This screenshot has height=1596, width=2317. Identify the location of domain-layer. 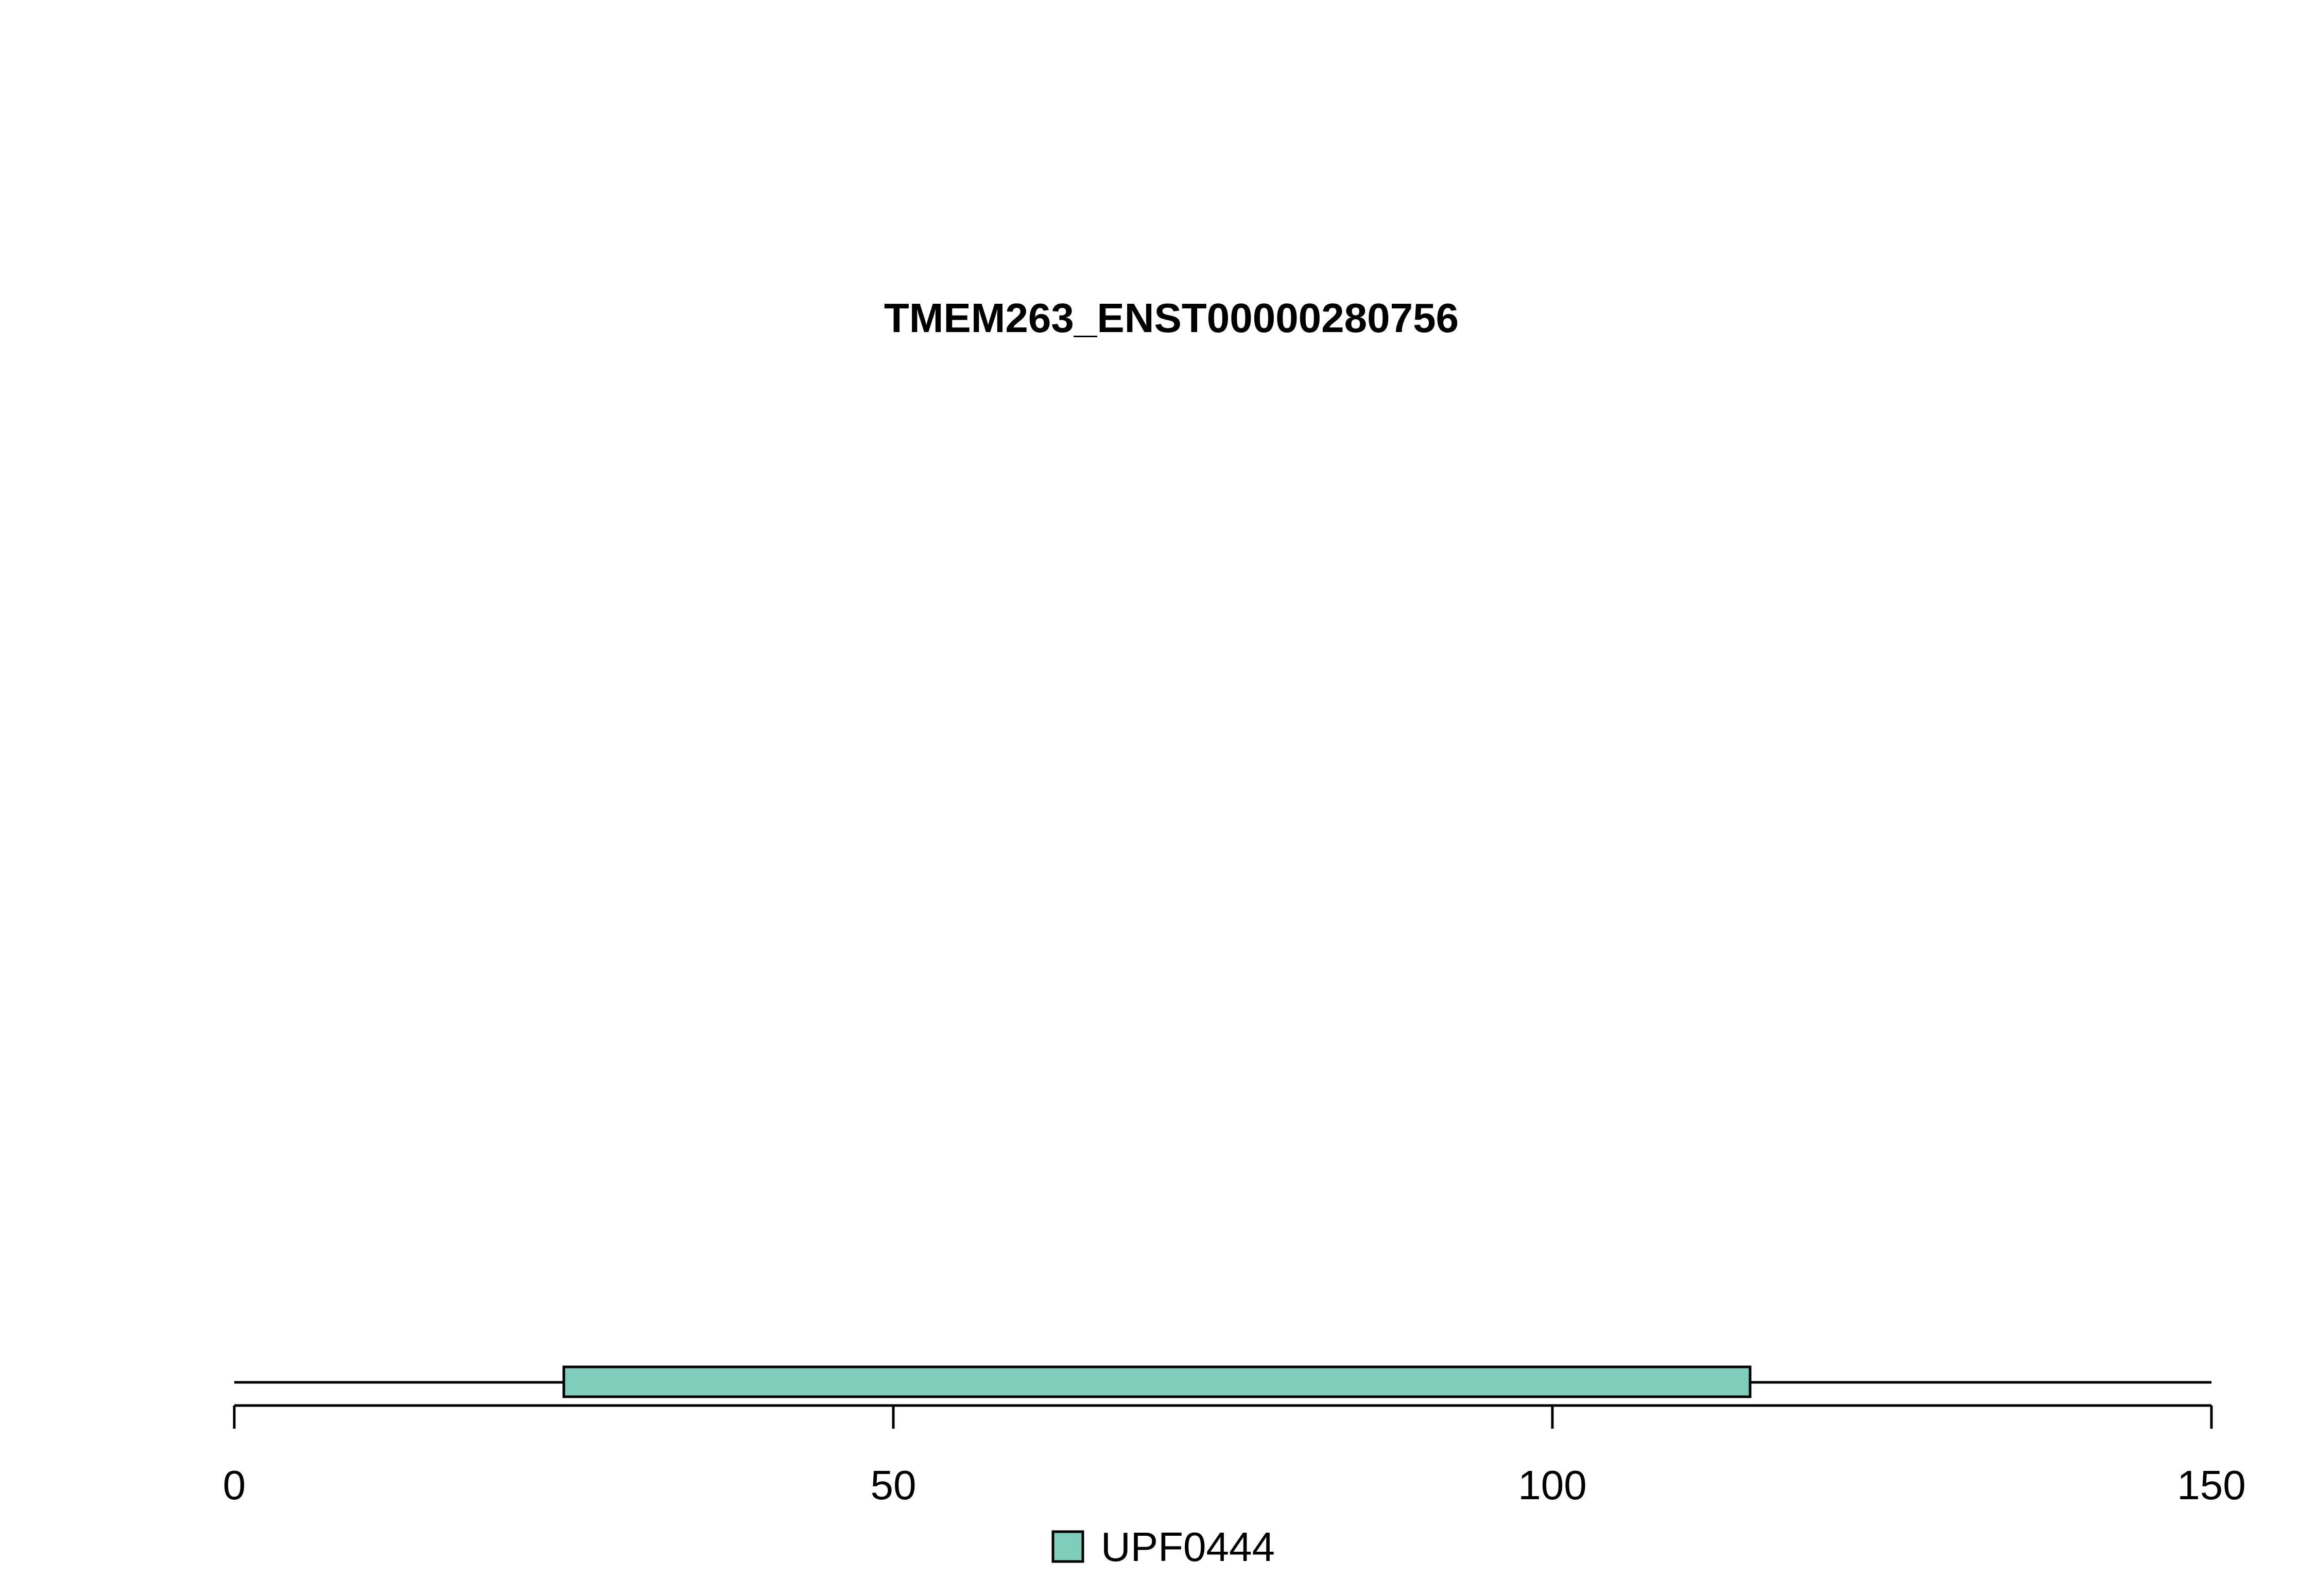
(1157, 1382).